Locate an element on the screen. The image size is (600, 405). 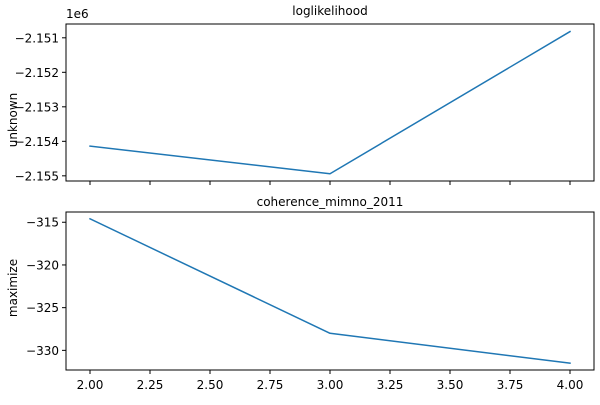
y-tick-label: −2.155 is located at coordinates (37, 176).